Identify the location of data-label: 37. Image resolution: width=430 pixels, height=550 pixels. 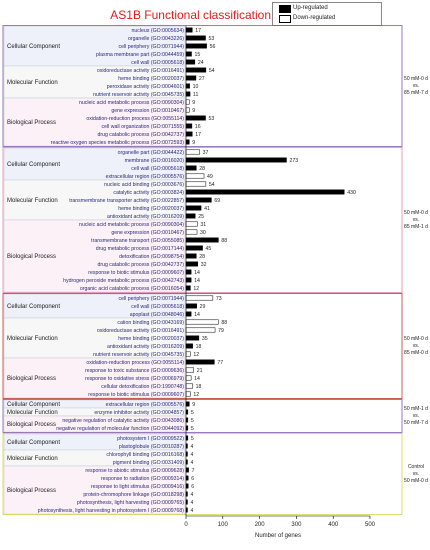
(206, 153).